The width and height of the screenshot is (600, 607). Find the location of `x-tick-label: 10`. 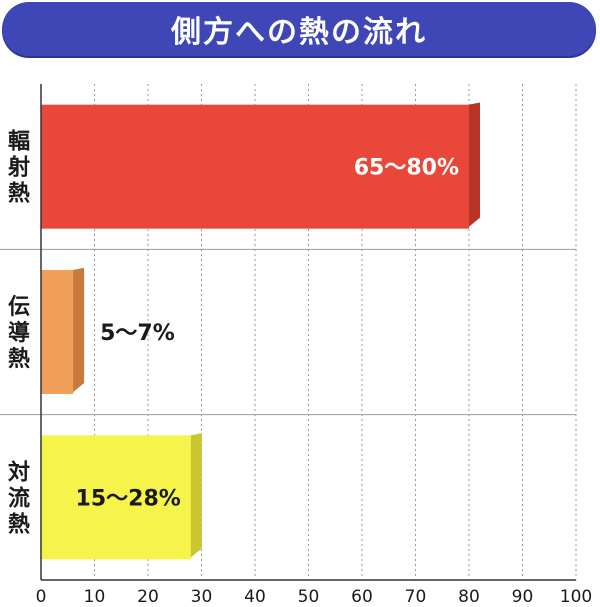

x-tick-label: 10 is located at coordinates (95, 597).